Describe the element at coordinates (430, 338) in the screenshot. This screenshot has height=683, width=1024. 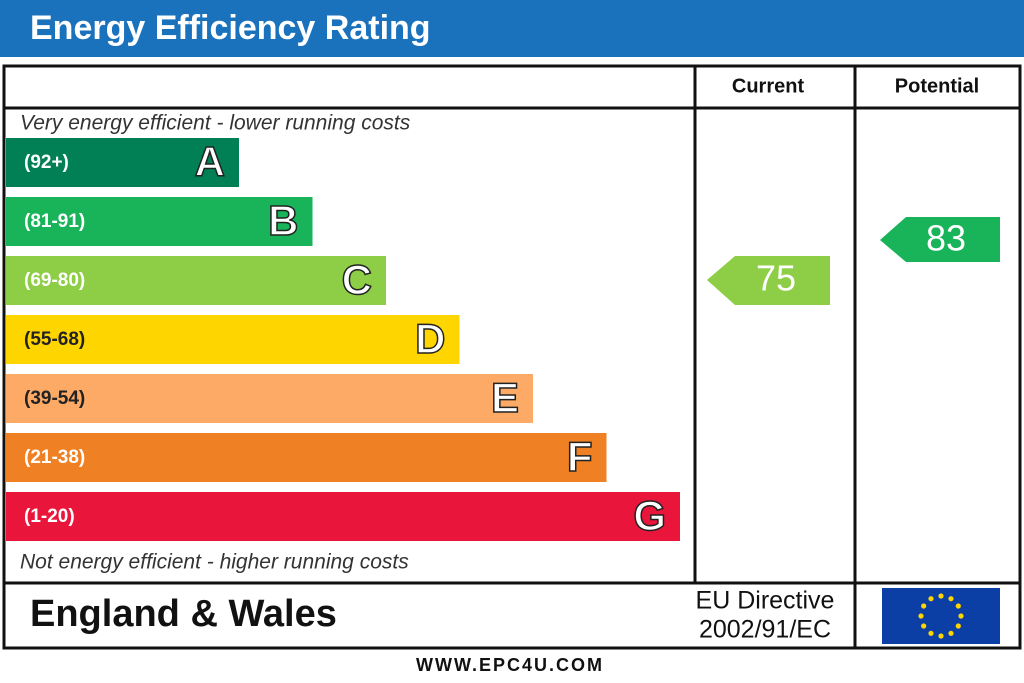
I see `band-letter: D` at that location.